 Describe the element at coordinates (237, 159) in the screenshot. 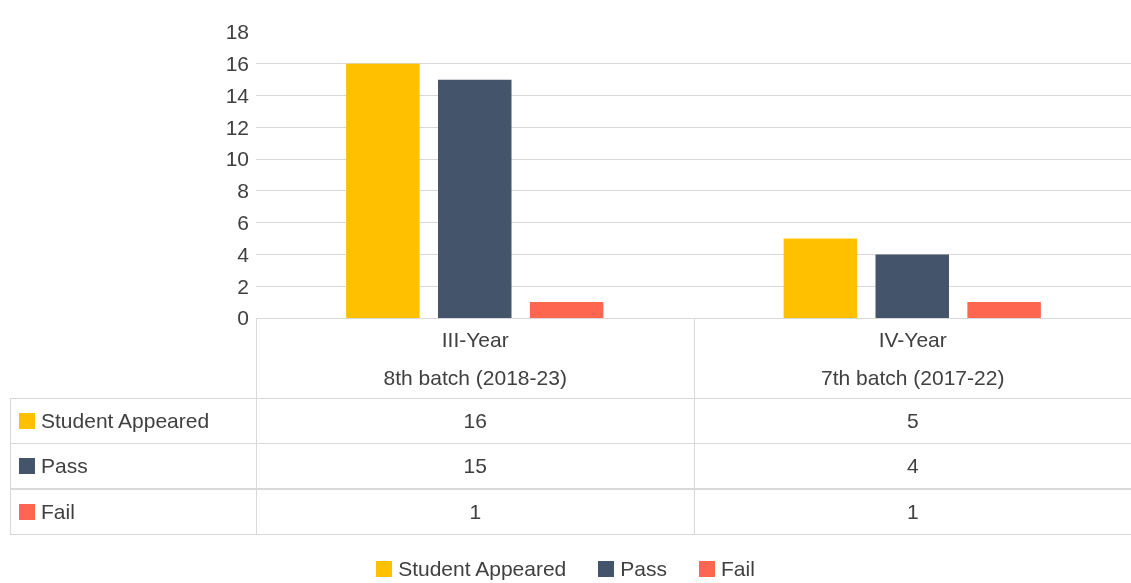

I see `y-tick-label: 10` at that location.